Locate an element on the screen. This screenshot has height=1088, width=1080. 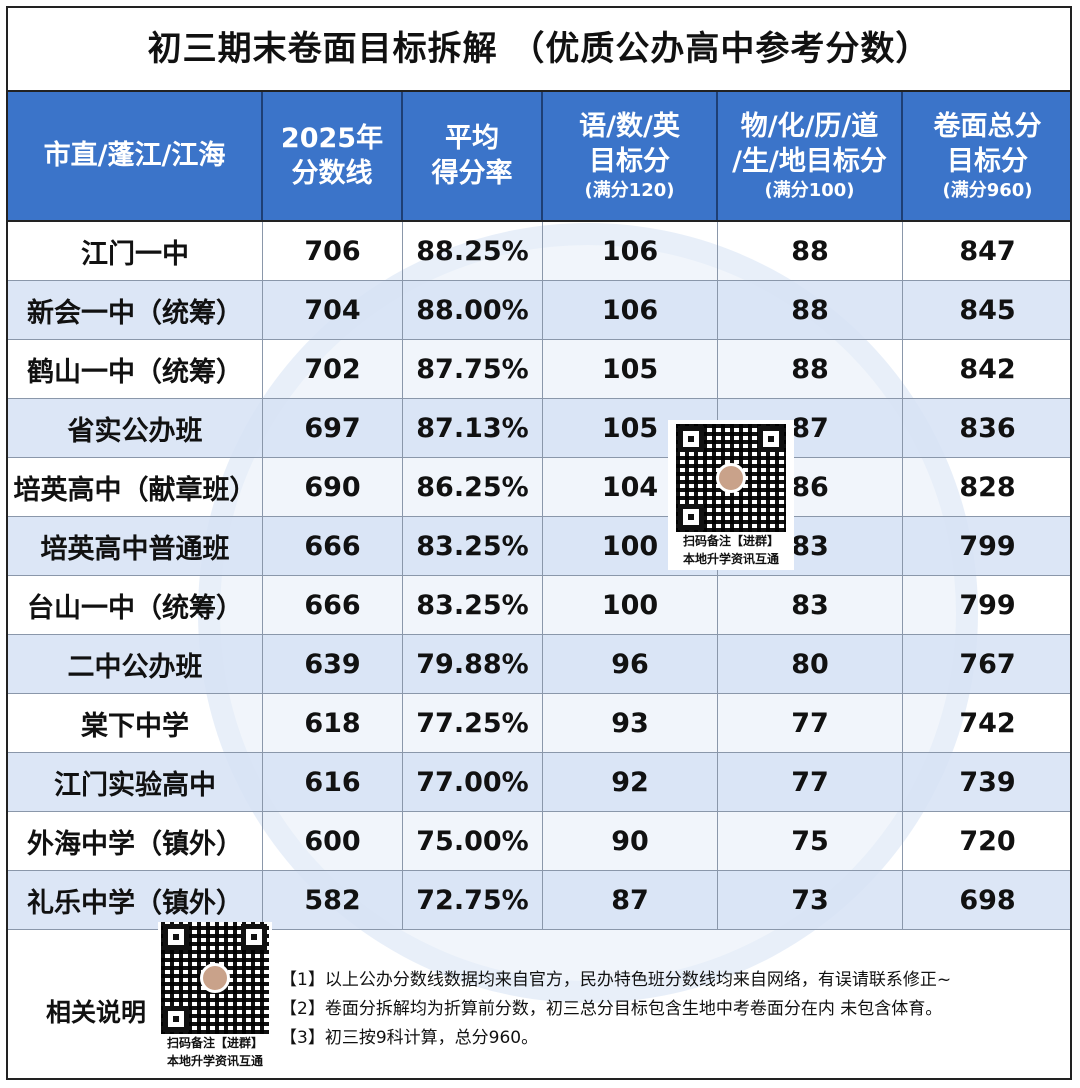
main-target: 100 is located at coordinates (630, 605).